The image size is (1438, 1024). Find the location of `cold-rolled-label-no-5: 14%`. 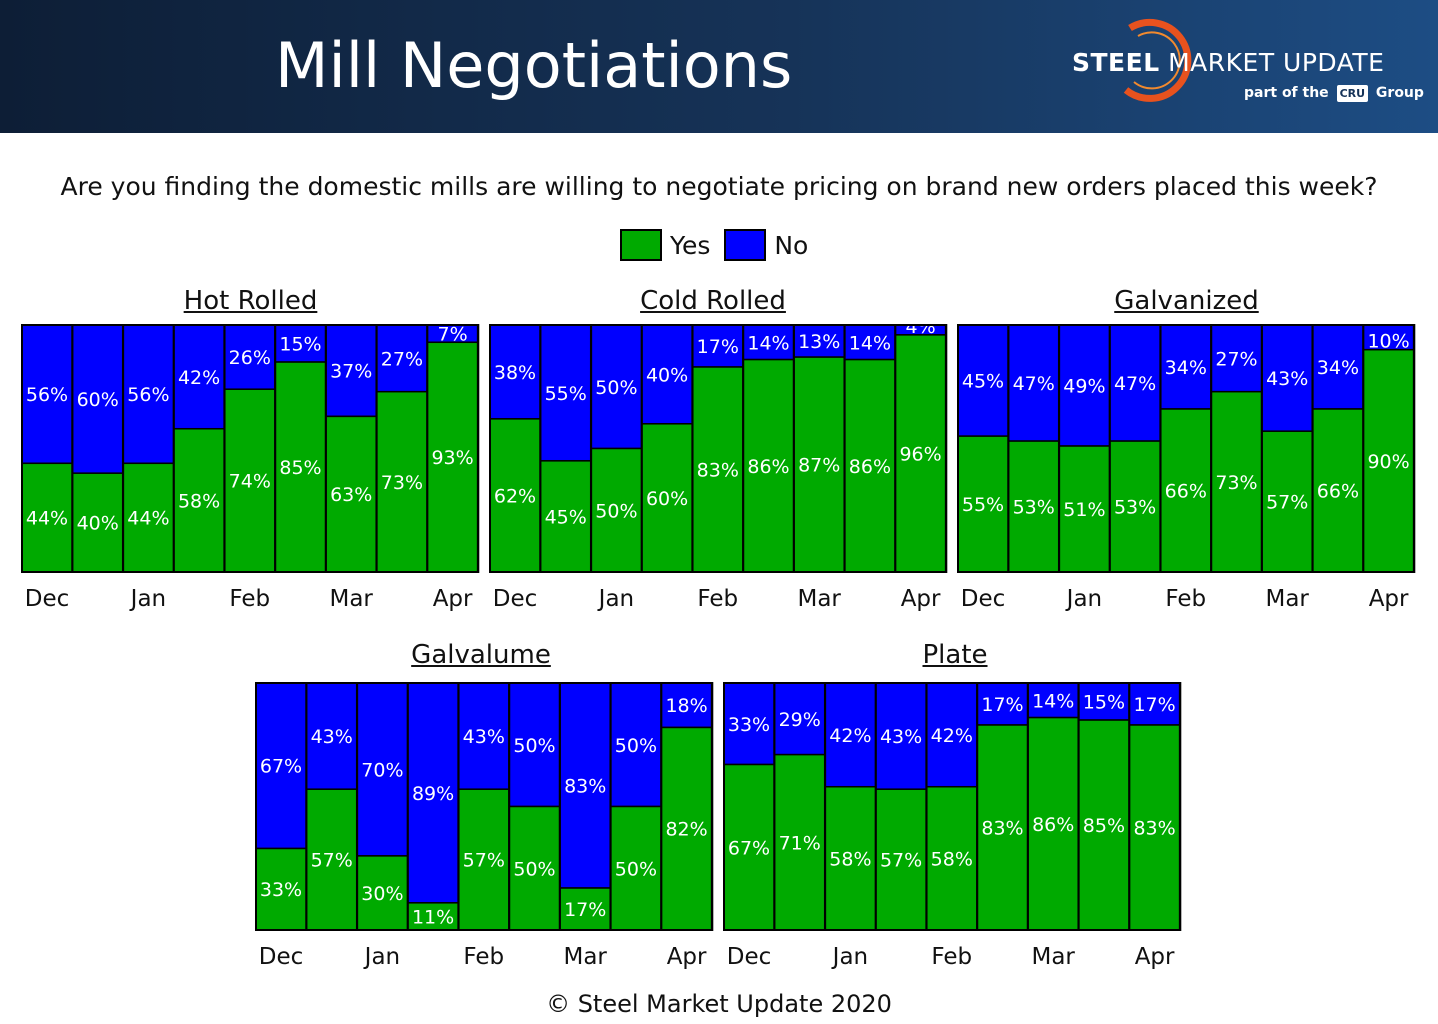

cold-rolled-label-no-5: 14% is located at coordinates (768, 343).